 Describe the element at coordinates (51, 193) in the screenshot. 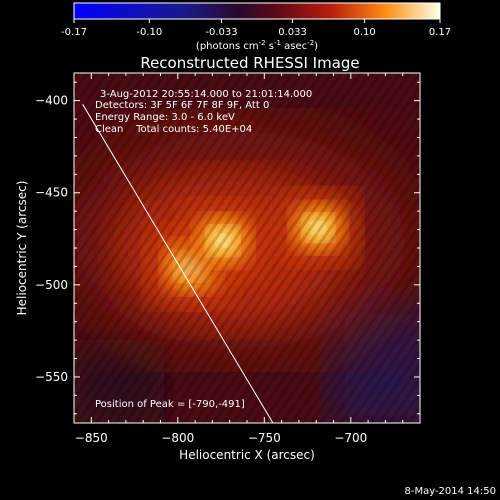

I see `y-tick-label: −450` at that location.